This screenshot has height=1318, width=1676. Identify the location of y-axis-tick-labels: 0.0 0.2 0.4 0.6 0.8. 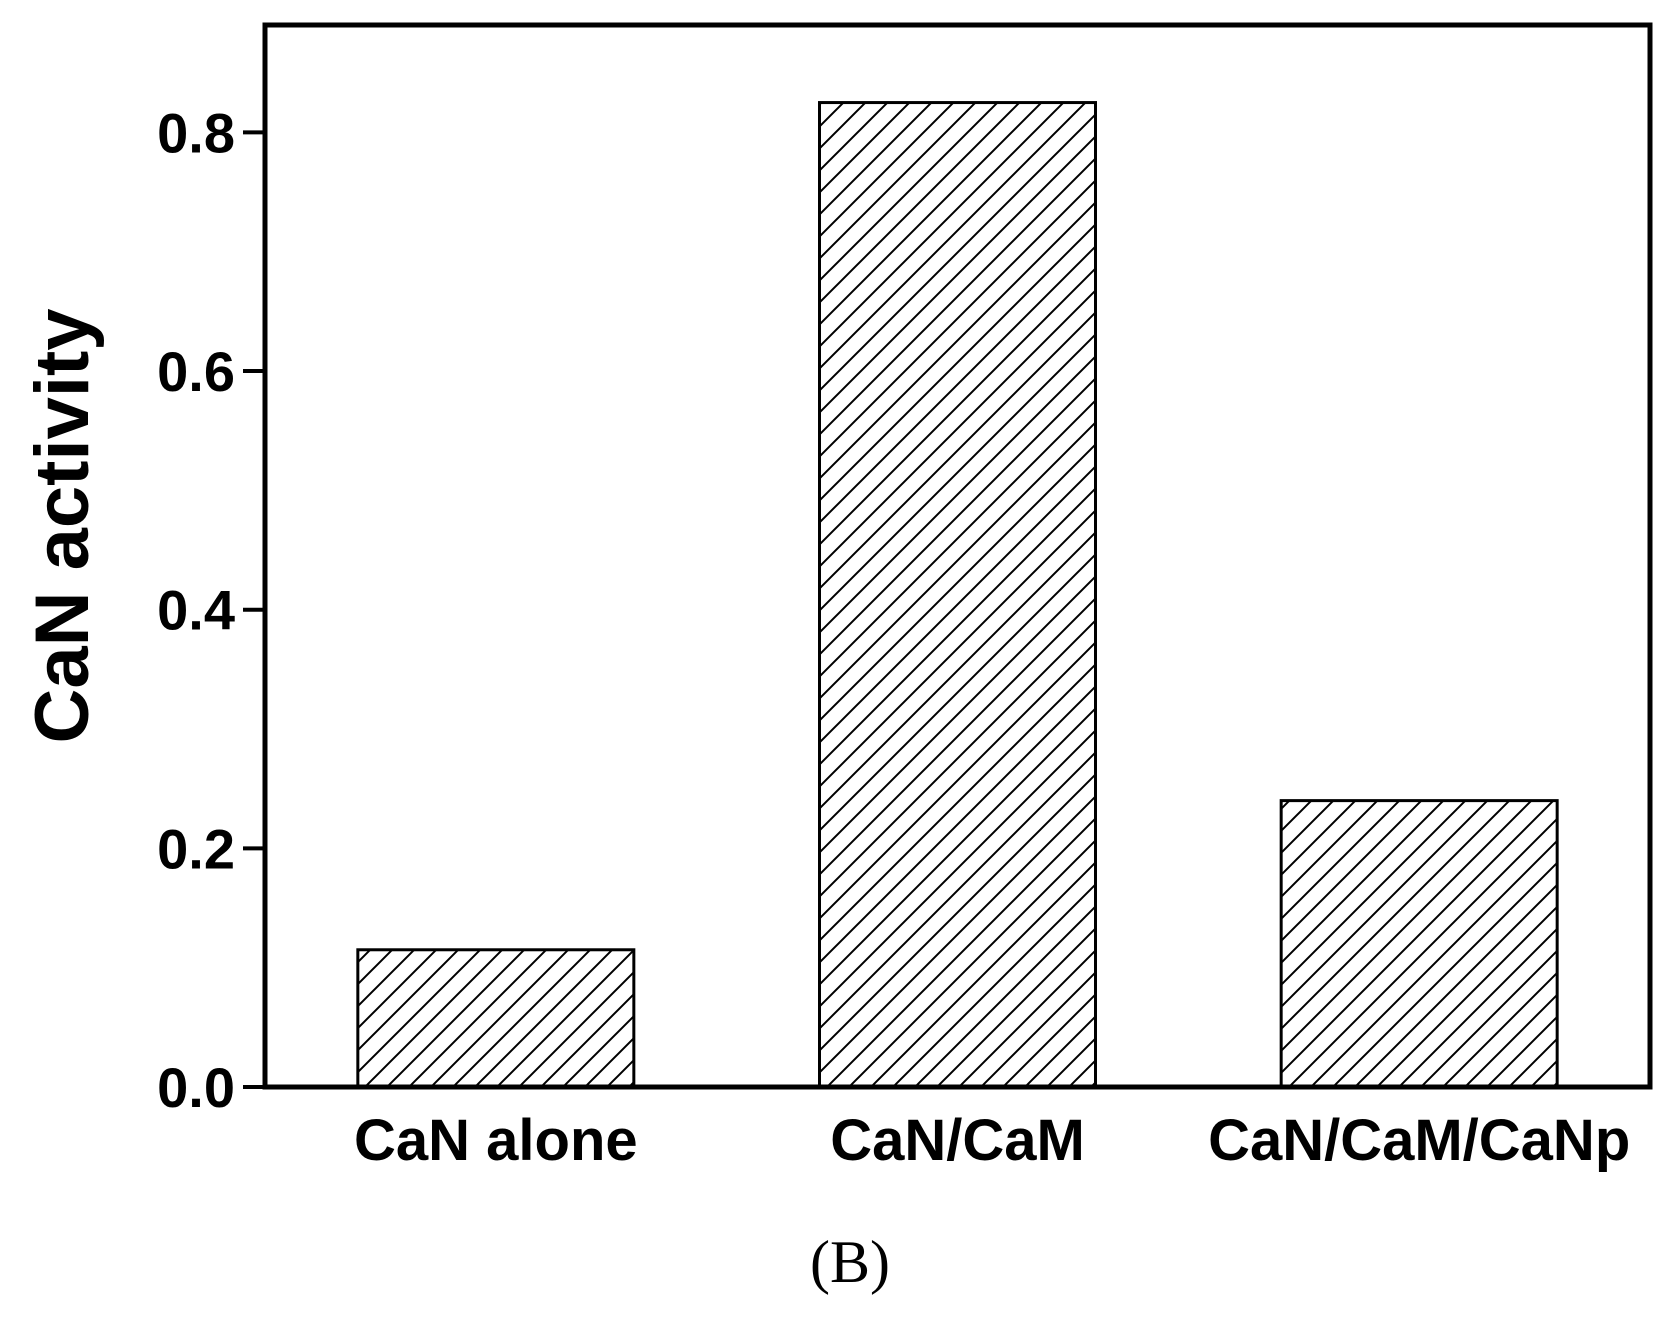
(196, 610).